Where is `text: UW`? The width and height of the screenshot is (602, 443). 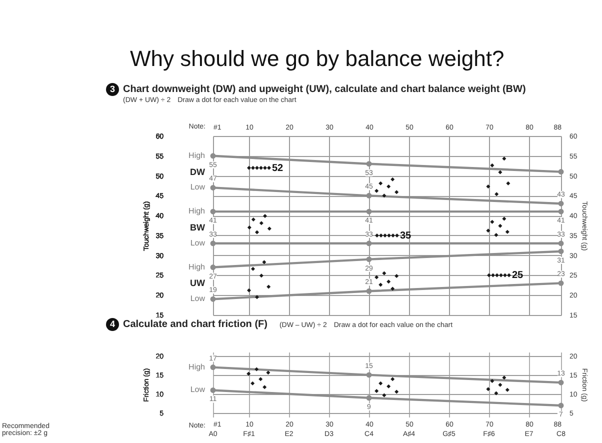
text: UW is located at coordinates (198, 283).